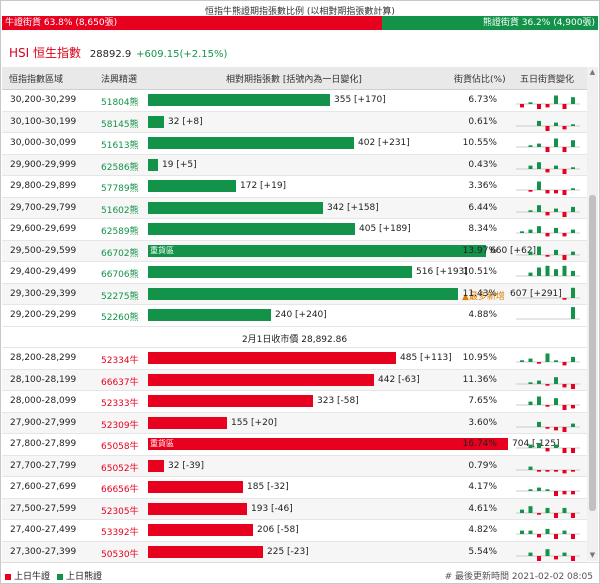  What do you see at coordinates (353, 207) in the screenshot?
I see `contracts-value: 342 [+158]` at bounding box center [353, 207].